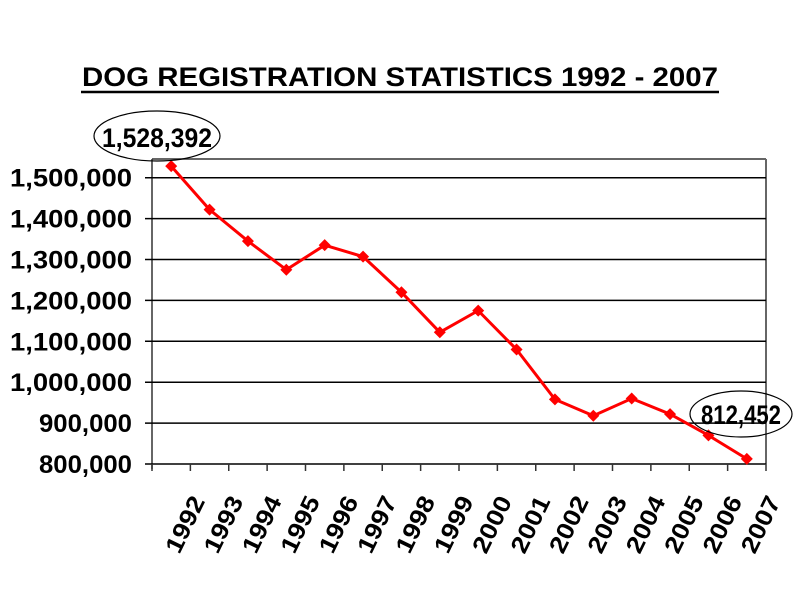 The width and height of the screenshot is (800, 605). I want to click on callout-label: 812,452, so click(741, 415).